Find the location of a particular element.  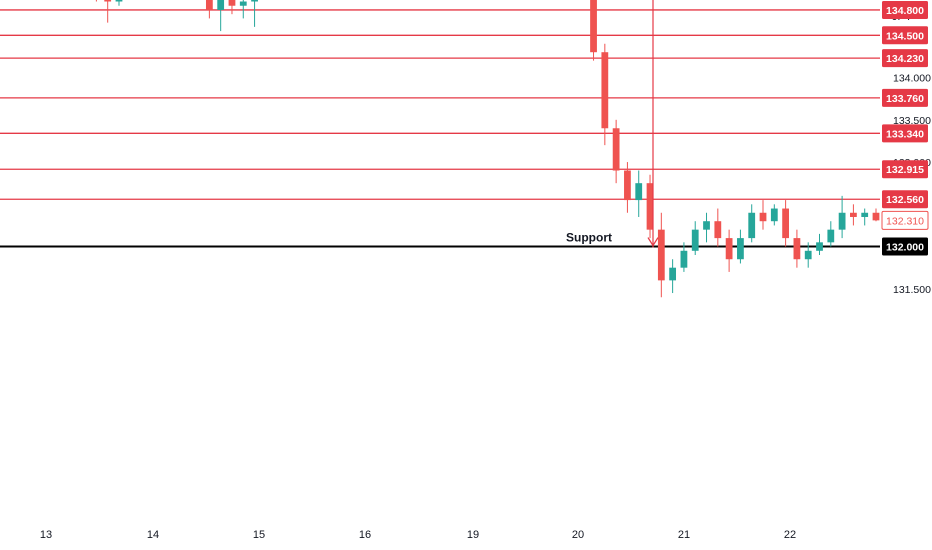

chart-annotations: Sell EntrySupport is located at coordinates (612, 124).